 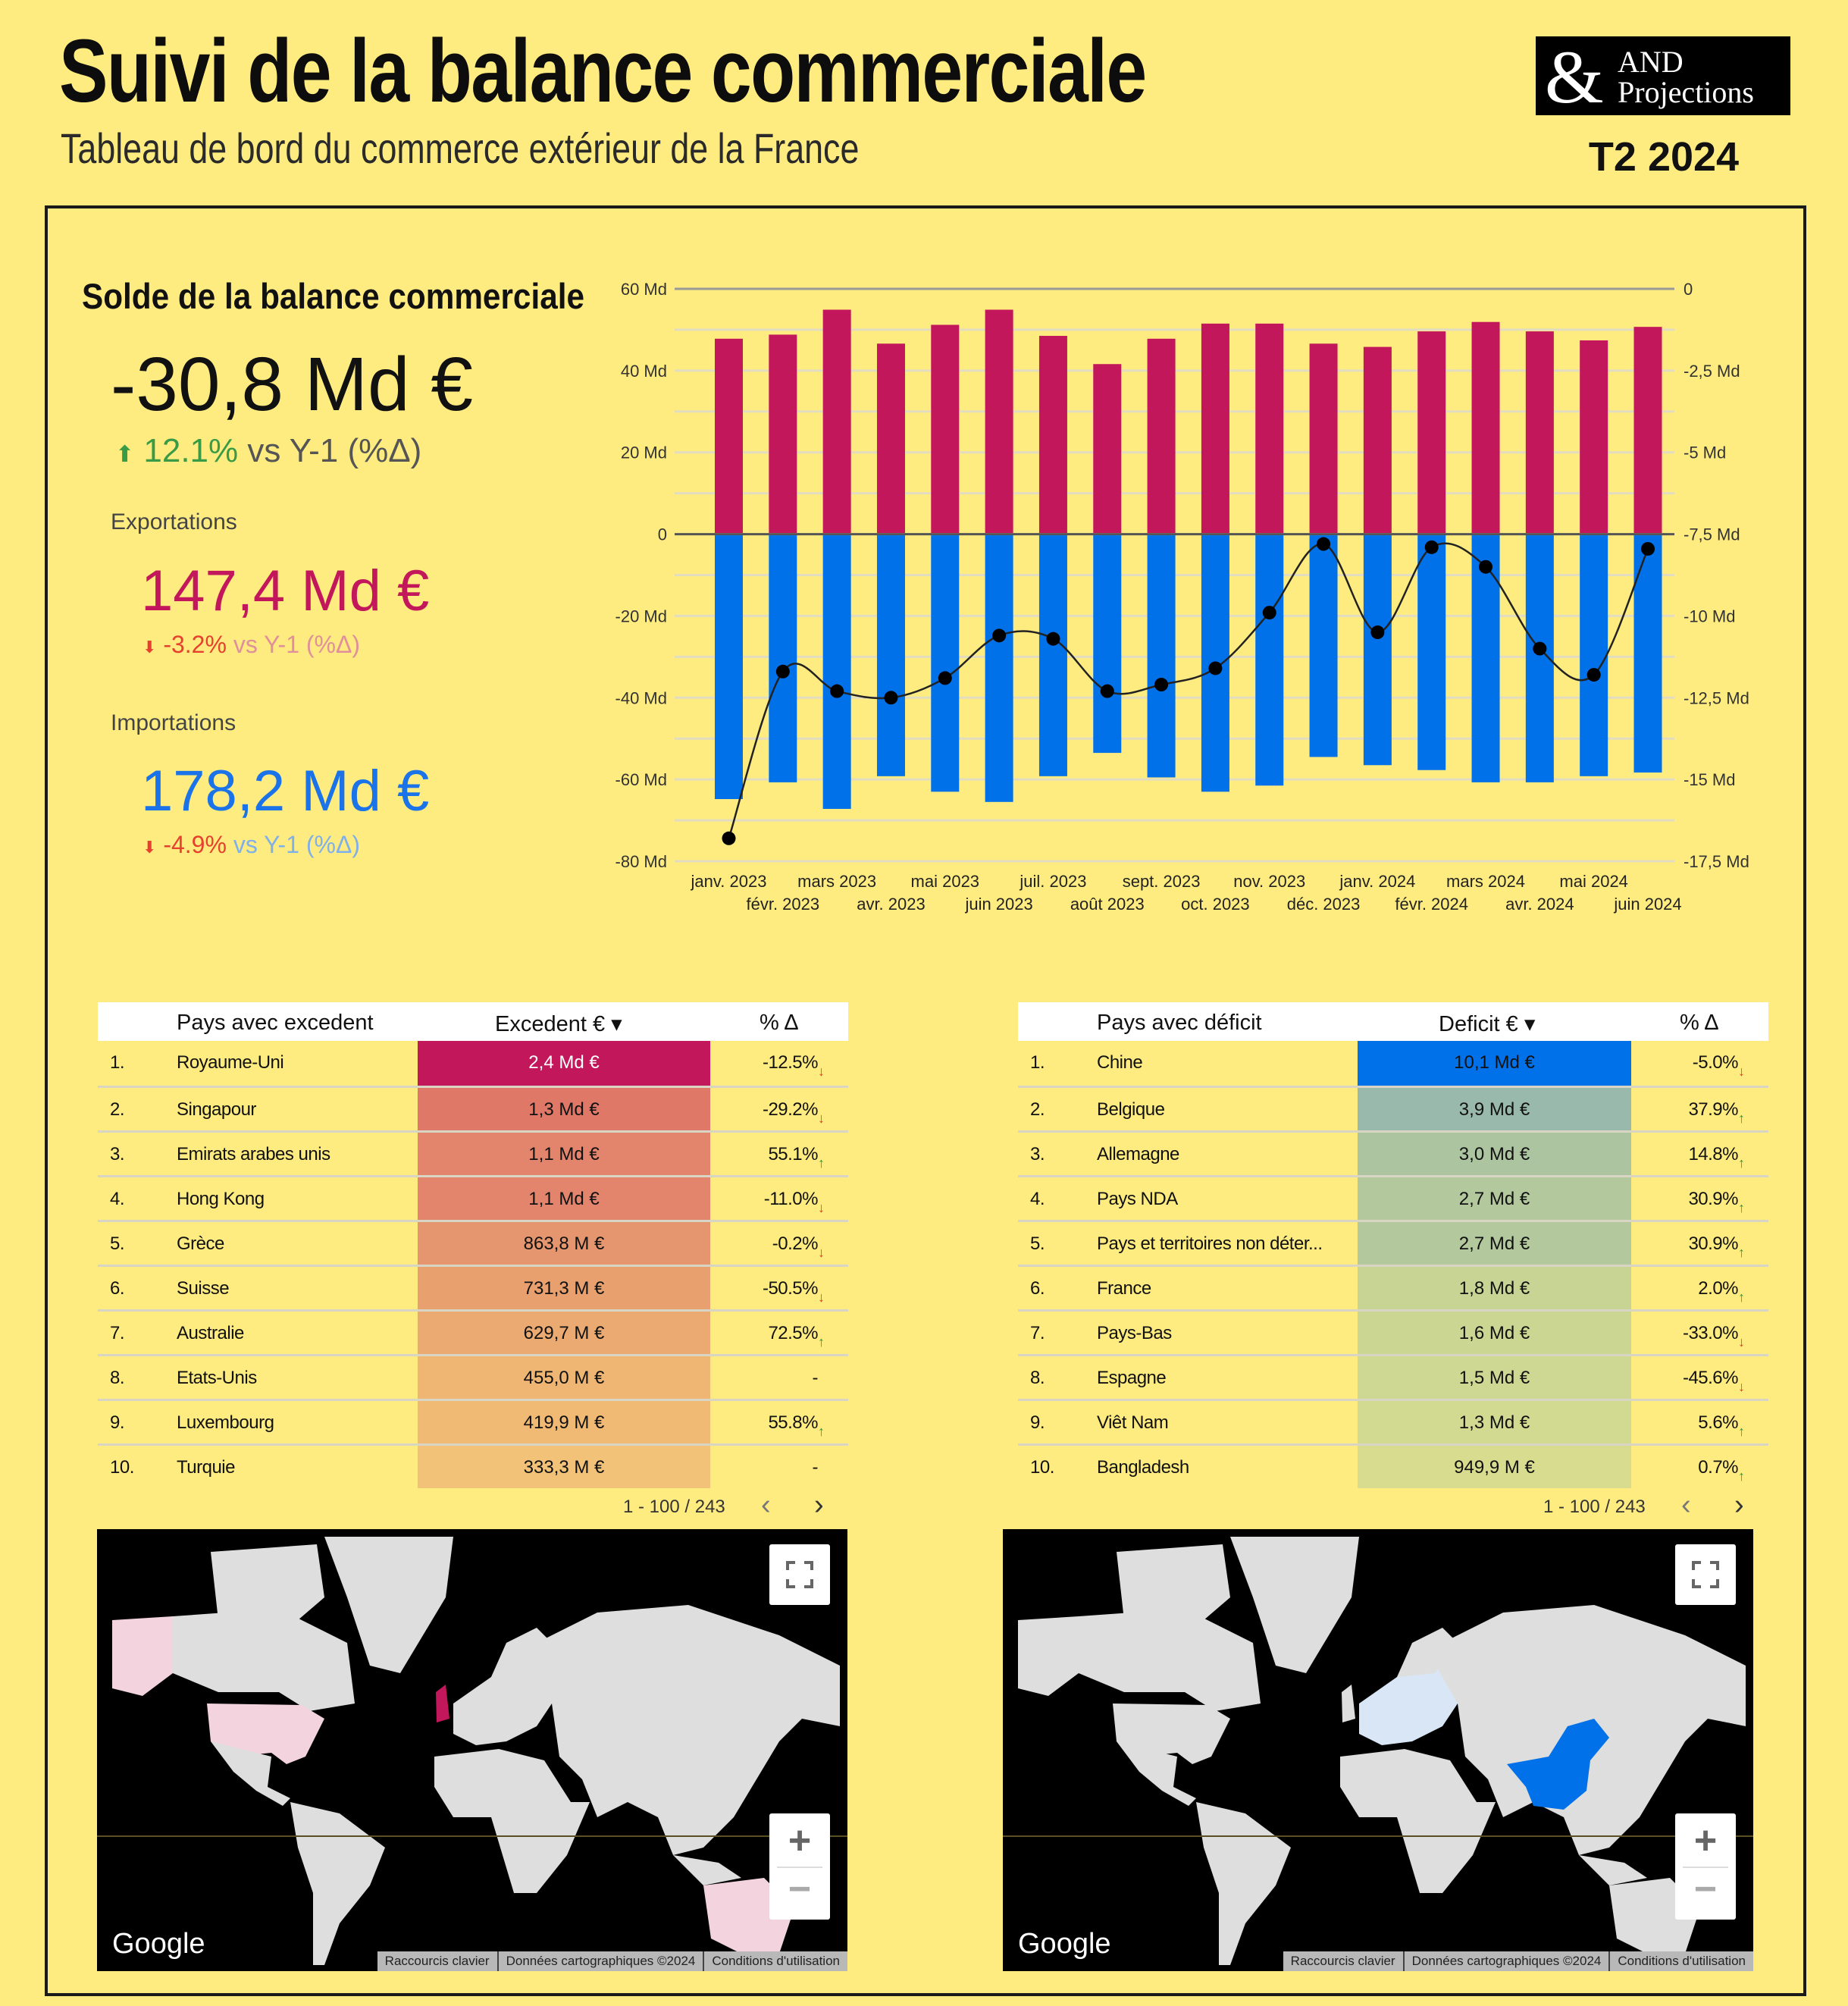 I want to click on table-row: 8. Espagne 1,5 Md € -45.6% ↓, so click(x=1393, y=1376).